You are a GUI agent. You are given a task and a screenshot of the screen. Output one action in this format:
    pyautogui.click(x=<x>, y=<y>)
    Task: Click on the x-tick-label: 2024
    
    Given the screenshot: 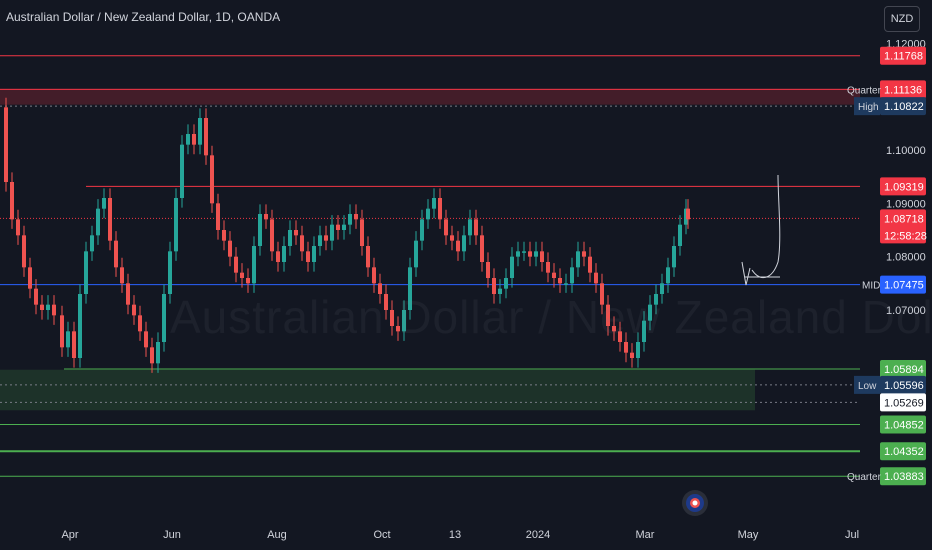 What is the action you would take?
    pyautogui.click(x=538, y=535)
    